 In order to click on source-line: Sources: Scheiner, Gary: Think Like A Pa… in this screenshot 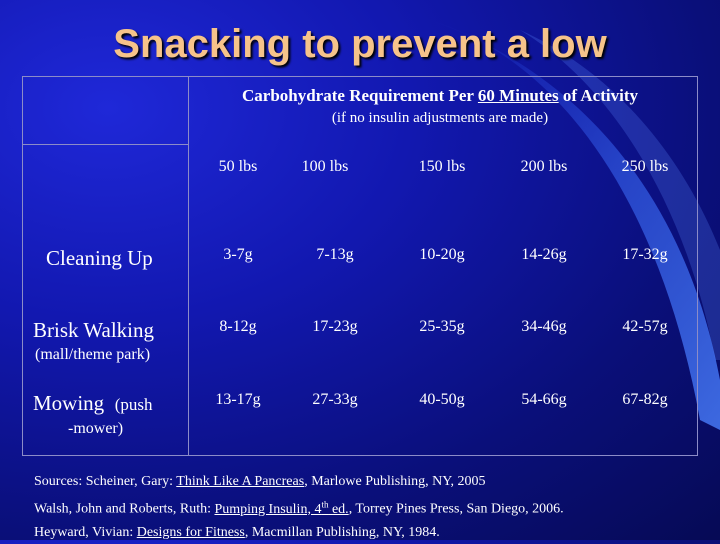, I will do `click(260, 481)`.